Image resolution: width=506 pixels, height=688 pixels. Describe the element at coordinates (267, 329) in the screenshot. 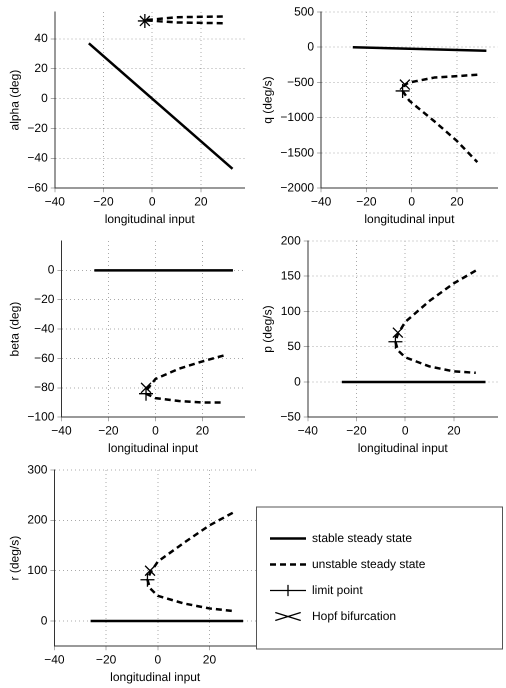

I see `y-axis-title: p (deg/s)` at that location.